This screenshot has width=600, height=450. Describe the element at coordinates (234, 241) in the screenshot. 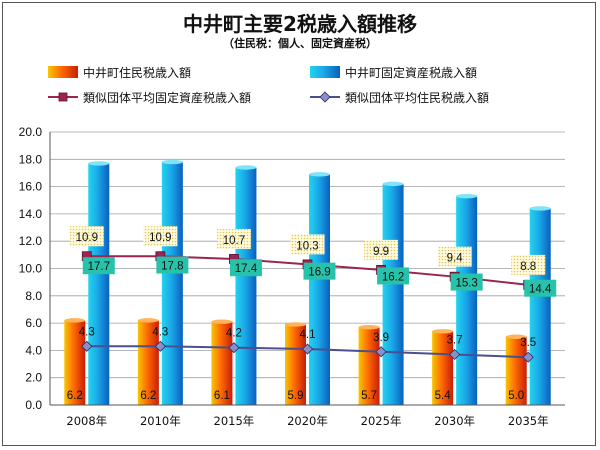

I see `data-label-similar-property: 10.7` at that location.